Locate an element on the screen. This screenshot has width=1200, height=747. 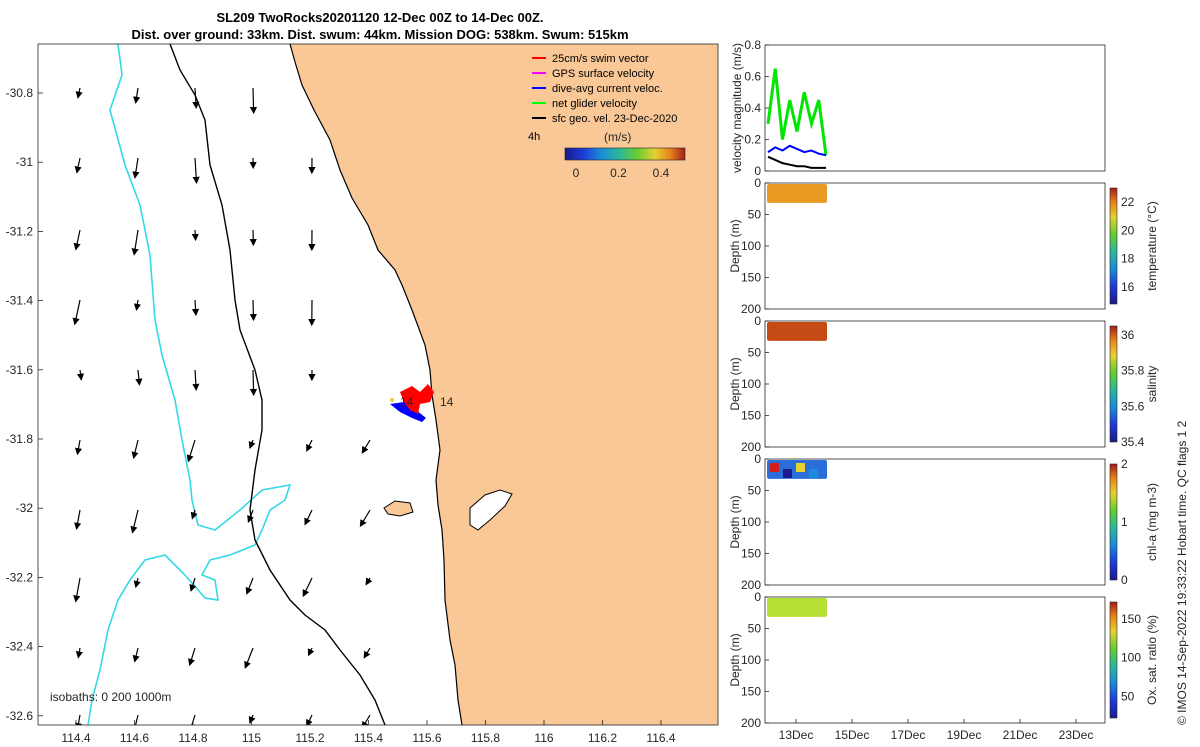
chla-ylabel: Depth (m) is located at coordinates (735, 521).